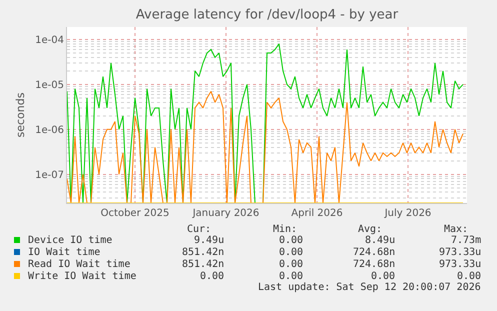 The width and height of the screenshot is (497, 311). Describe the element at coordinates (466, 240) in the screenshot. I see `text: 7.73m` at that location.